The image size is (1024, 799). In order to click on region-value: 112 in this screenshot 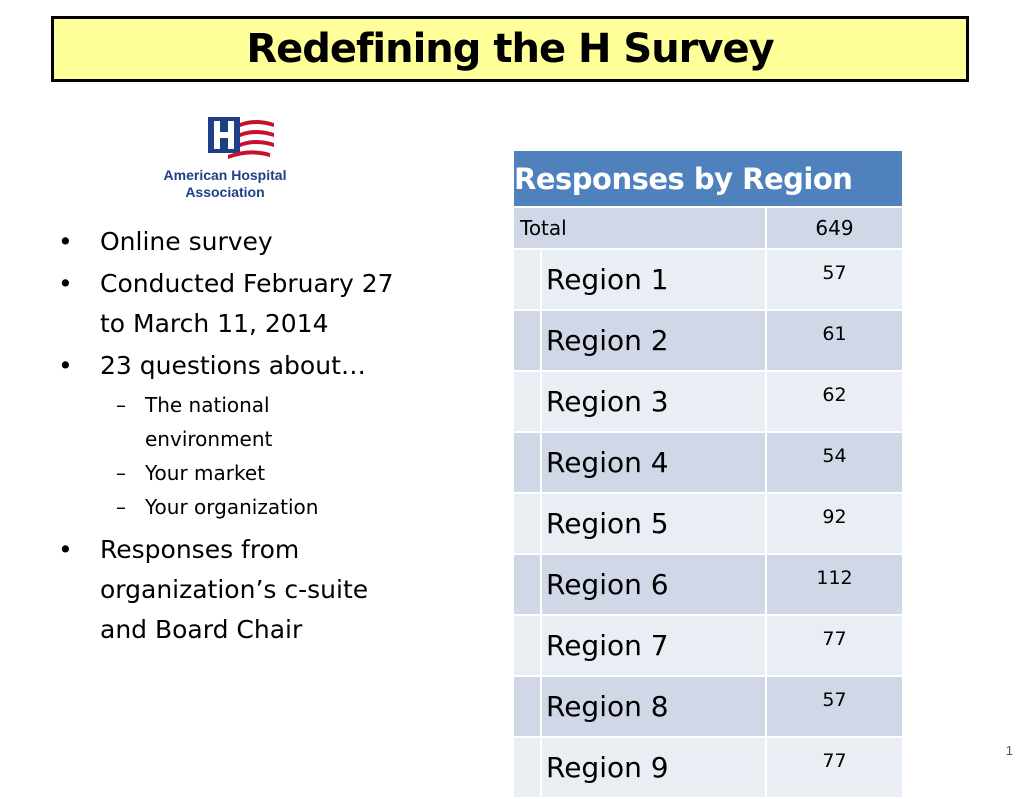, I will do `click(834, 584)`.